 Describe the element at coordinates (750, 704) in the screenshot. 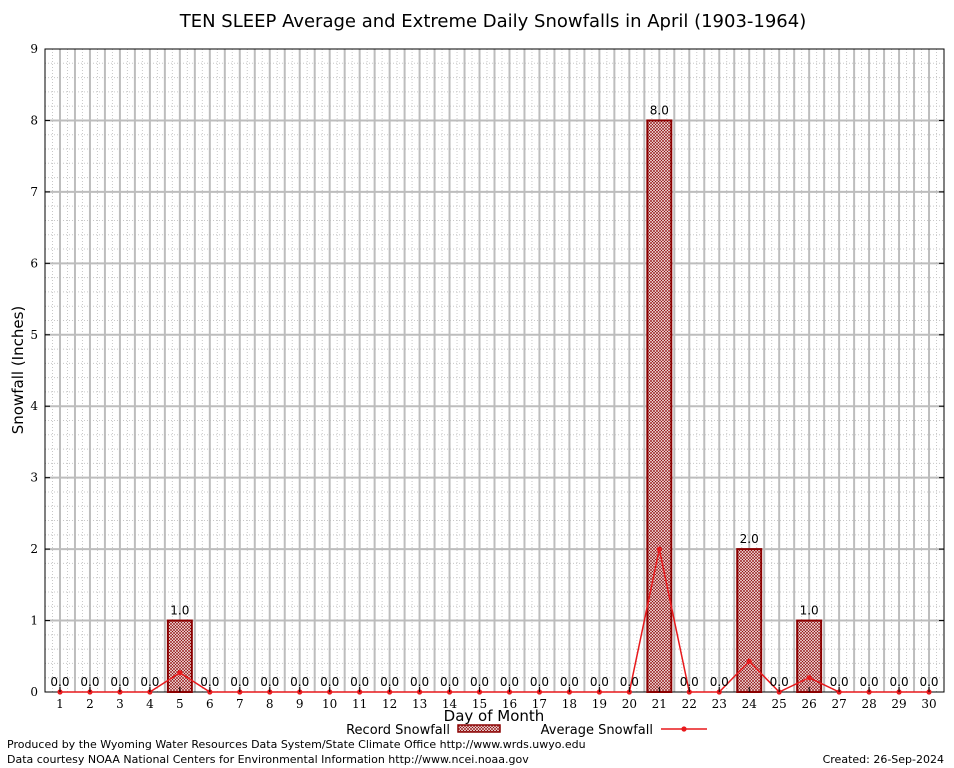

I see `x-tick-label: 24` at that location.